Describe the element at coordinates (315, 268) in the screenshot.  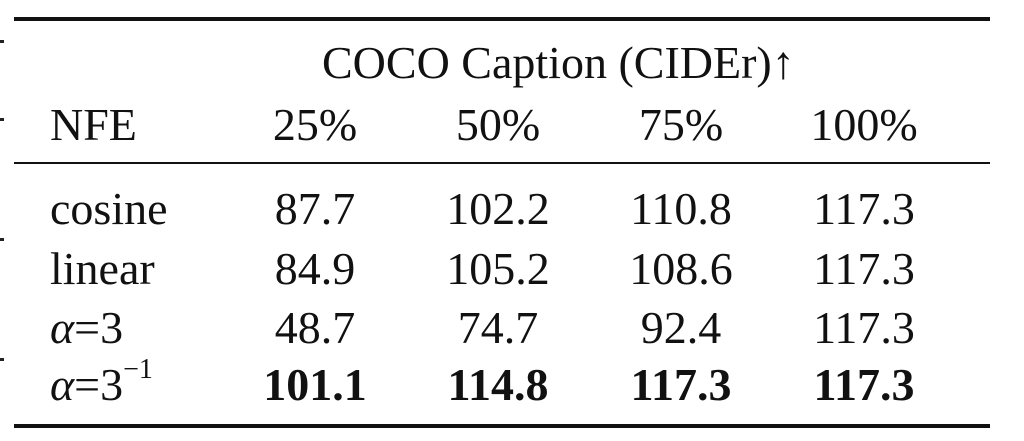
I see `table-cell: 84.9` at that location.